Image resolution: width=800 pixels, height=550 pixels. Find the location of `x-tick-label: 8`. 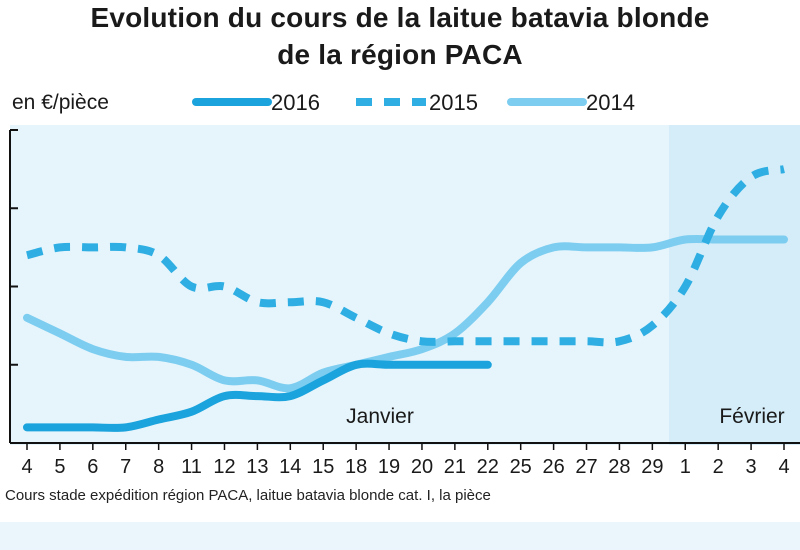

x-tick-label: 8 is located at coordinates (158, 467).